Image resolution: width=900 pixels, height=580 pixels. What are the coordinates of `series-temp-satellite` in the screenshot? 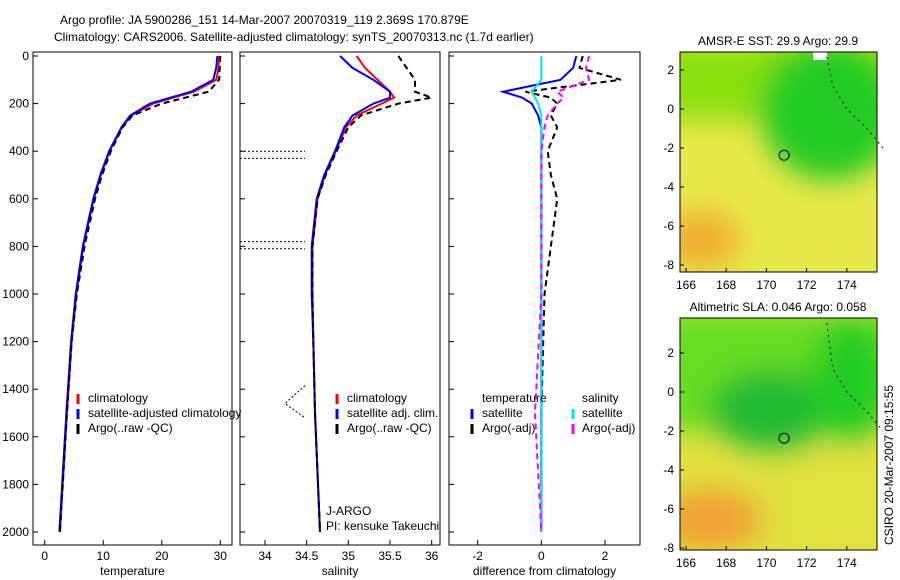 It's located at (538, 293).